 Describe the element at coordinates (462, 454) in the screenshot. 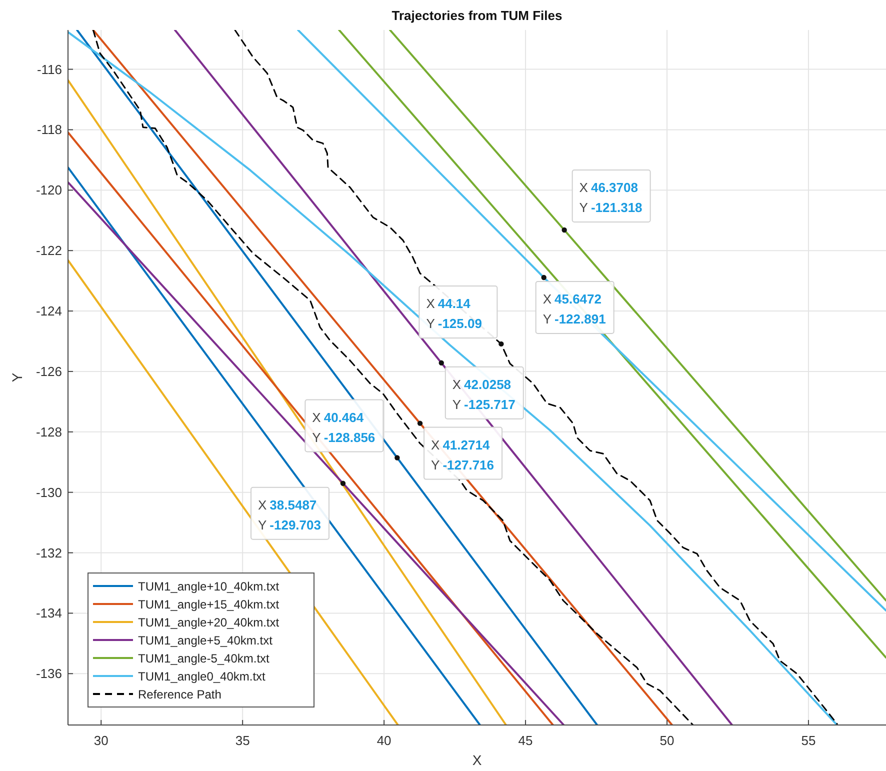

I see `annotation: X 41.2714 Y -127.716` at that location.